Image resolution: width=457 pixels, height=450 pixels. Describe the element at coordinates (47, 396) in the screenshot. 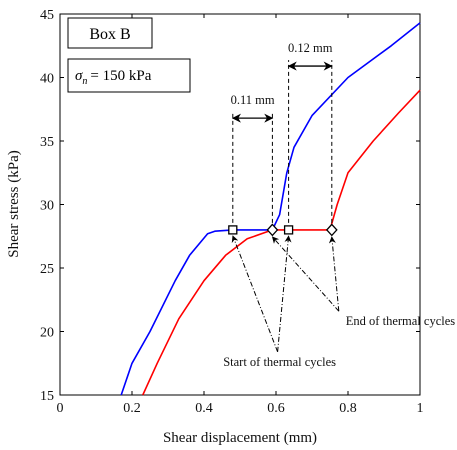

I see `y-tick-label: 15` at that location.